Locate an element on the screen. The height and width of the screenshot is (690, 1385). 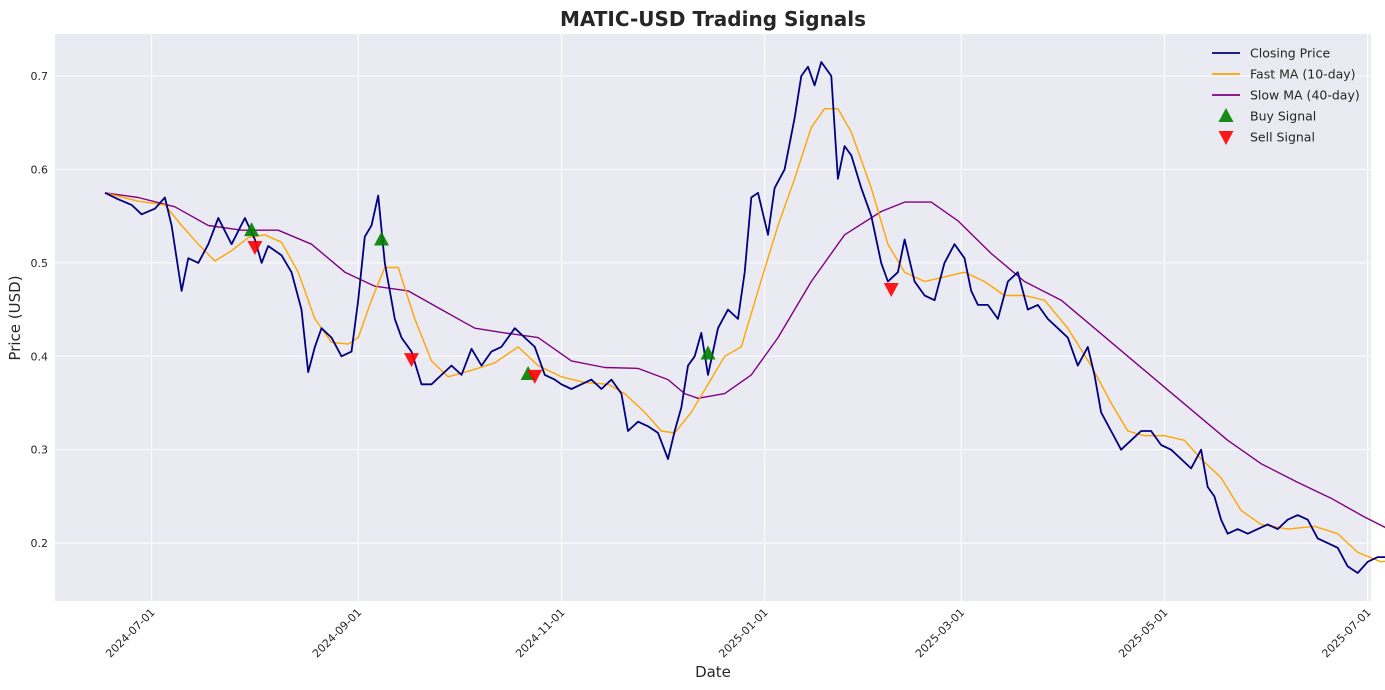
y-axis: 0.2 0.3 0.4 0.5 0.6 0.7 is located at coordinates (40, 310).